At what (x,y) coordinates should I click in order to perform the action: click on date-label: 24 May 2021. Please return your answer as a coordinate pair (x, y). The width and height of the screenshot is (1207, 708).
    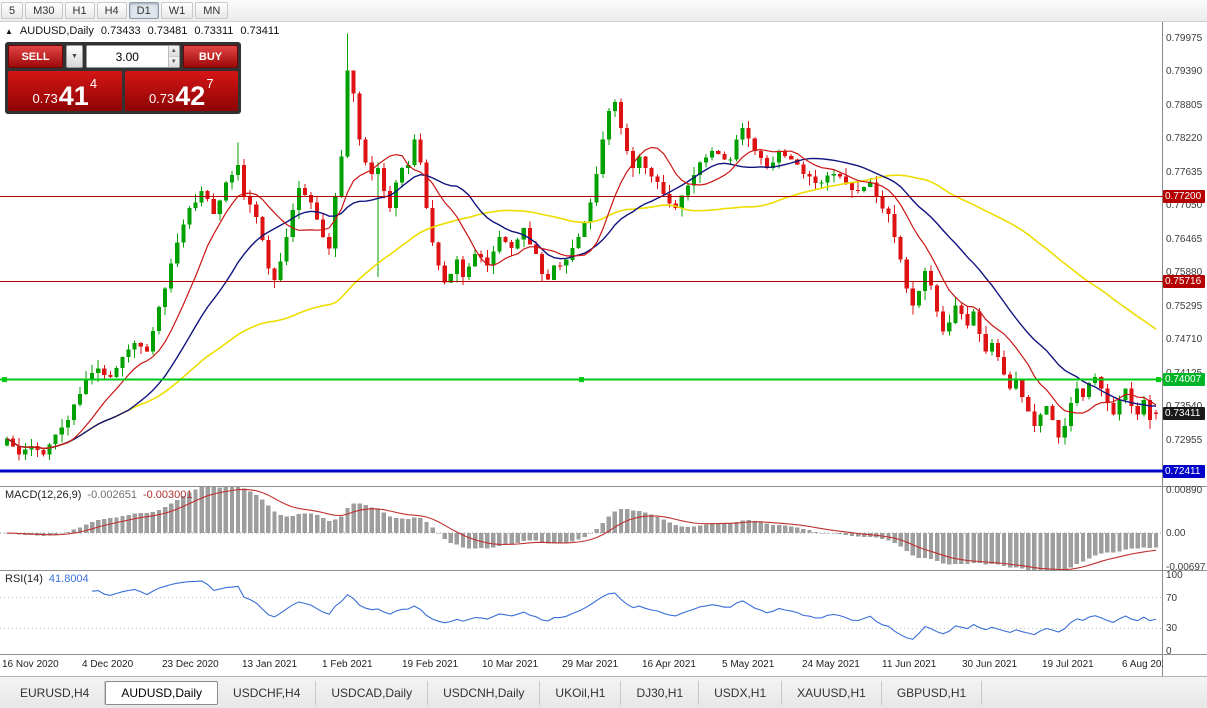
    Looking at the image, I should click on (831, 664).